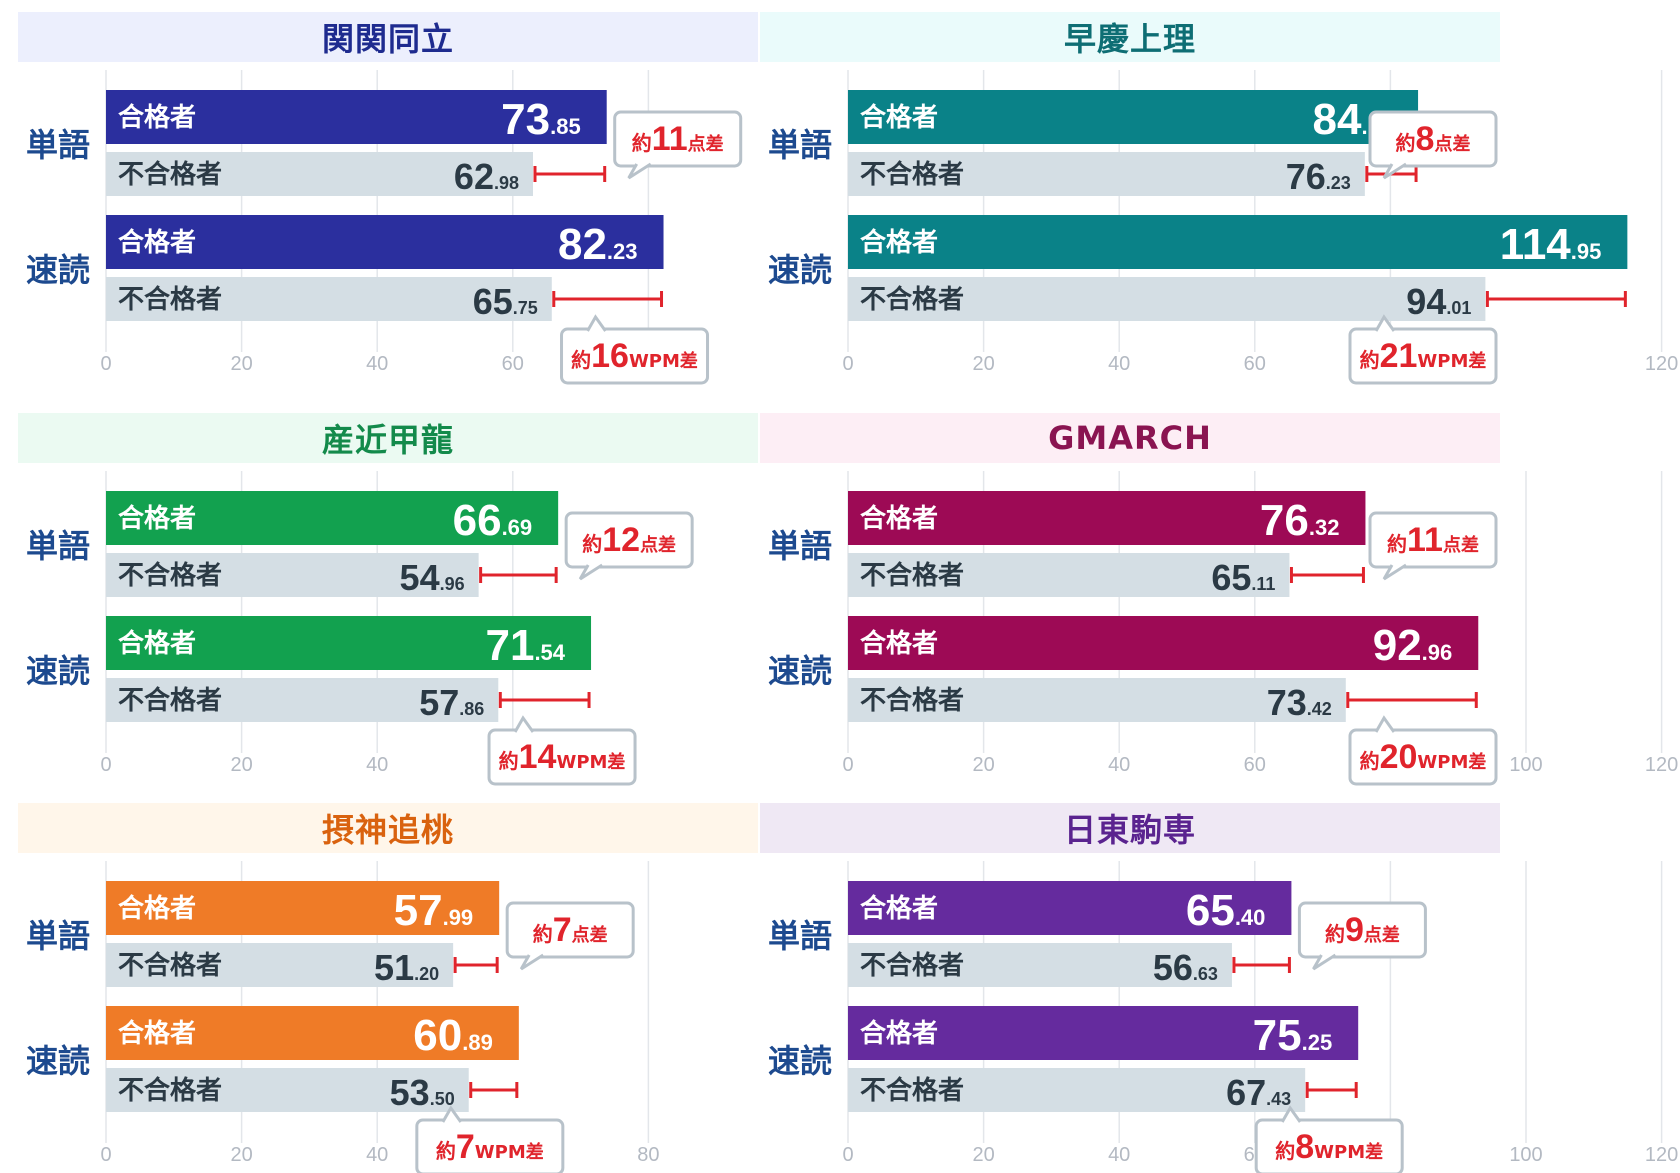 This screenshot has height=1173, width=1680. Describe the element at coordinates (453, 1035) in the screenshot. I see `pass-value-label: 60.89` at that location.